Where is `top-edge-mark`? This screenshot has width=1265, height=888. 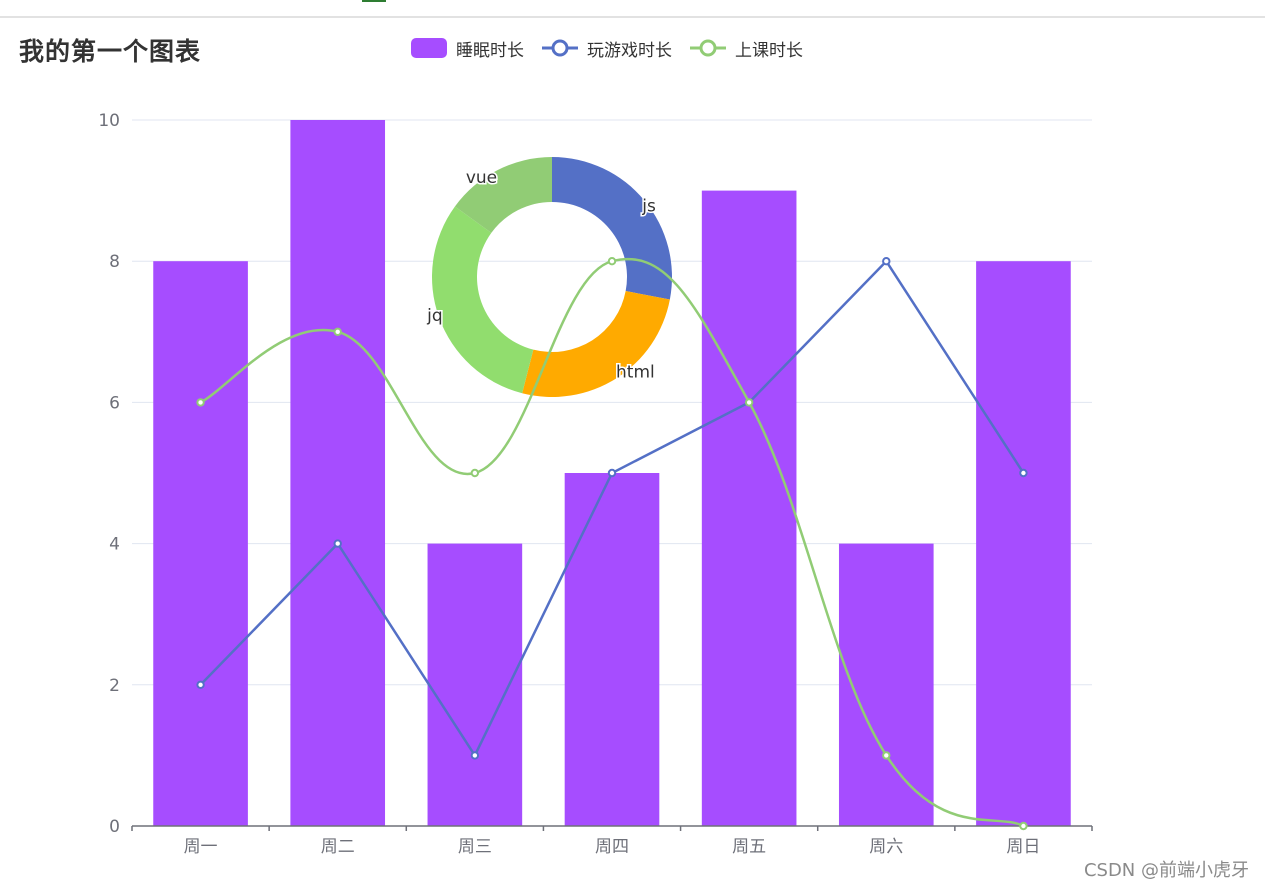 top-edge-mark is located at coordinates (374, 1).